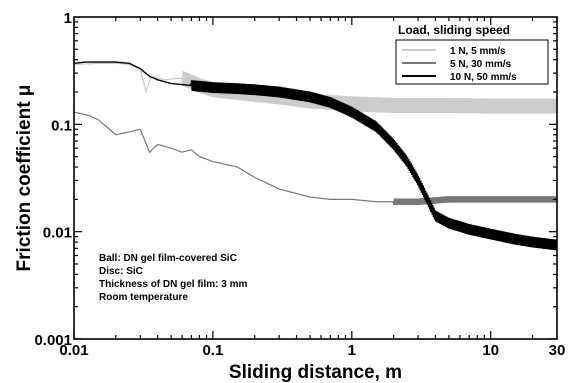 This screenshot has width=570, height=383. What do you see at coordinates (481, 64) in the screenshot?
I see `legend-entry: 5 N, 30 mm/s` at bounding box center [481, 64].